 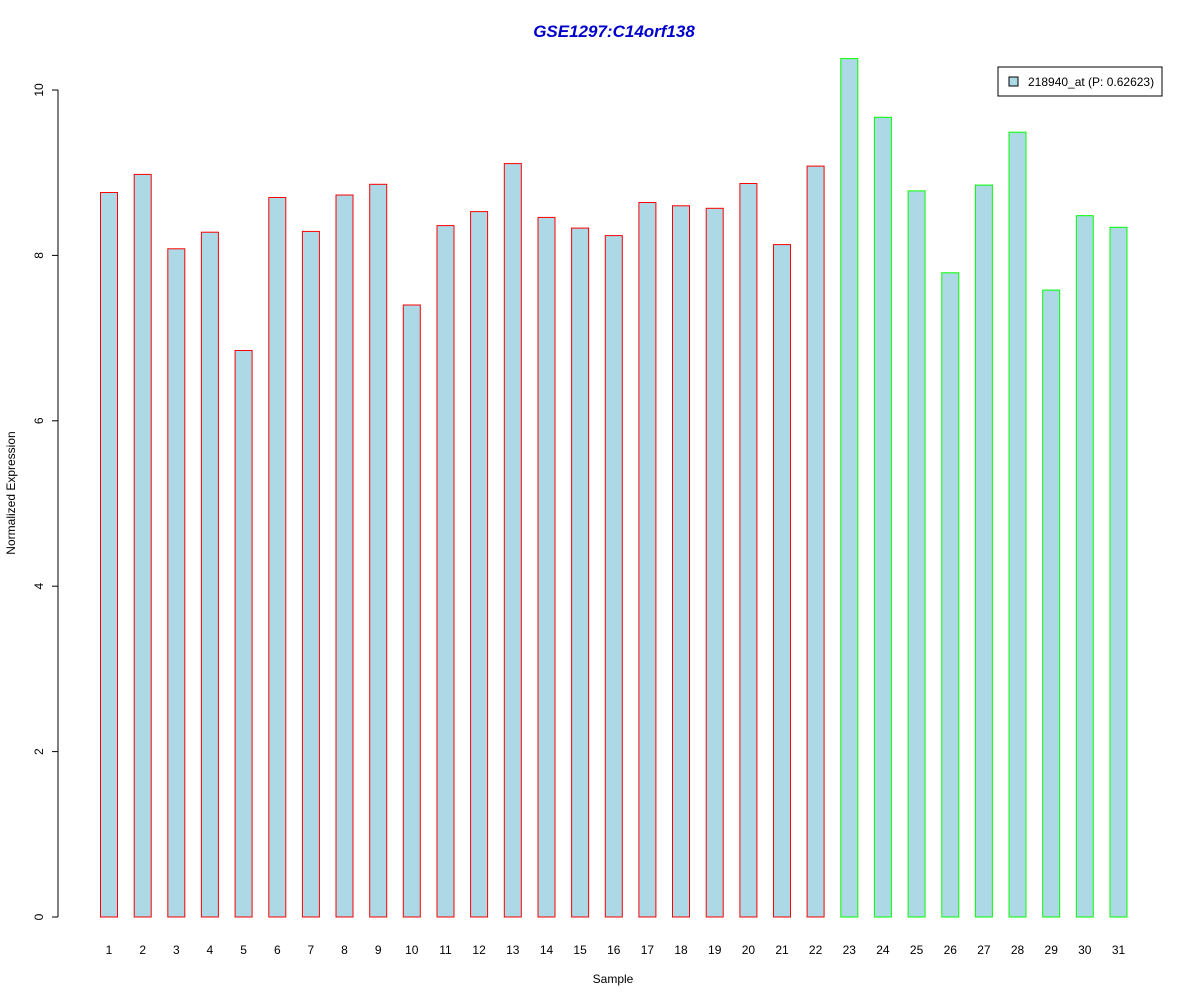 I want to click on x-tick-label: 28, so click(x=1018, y=950).